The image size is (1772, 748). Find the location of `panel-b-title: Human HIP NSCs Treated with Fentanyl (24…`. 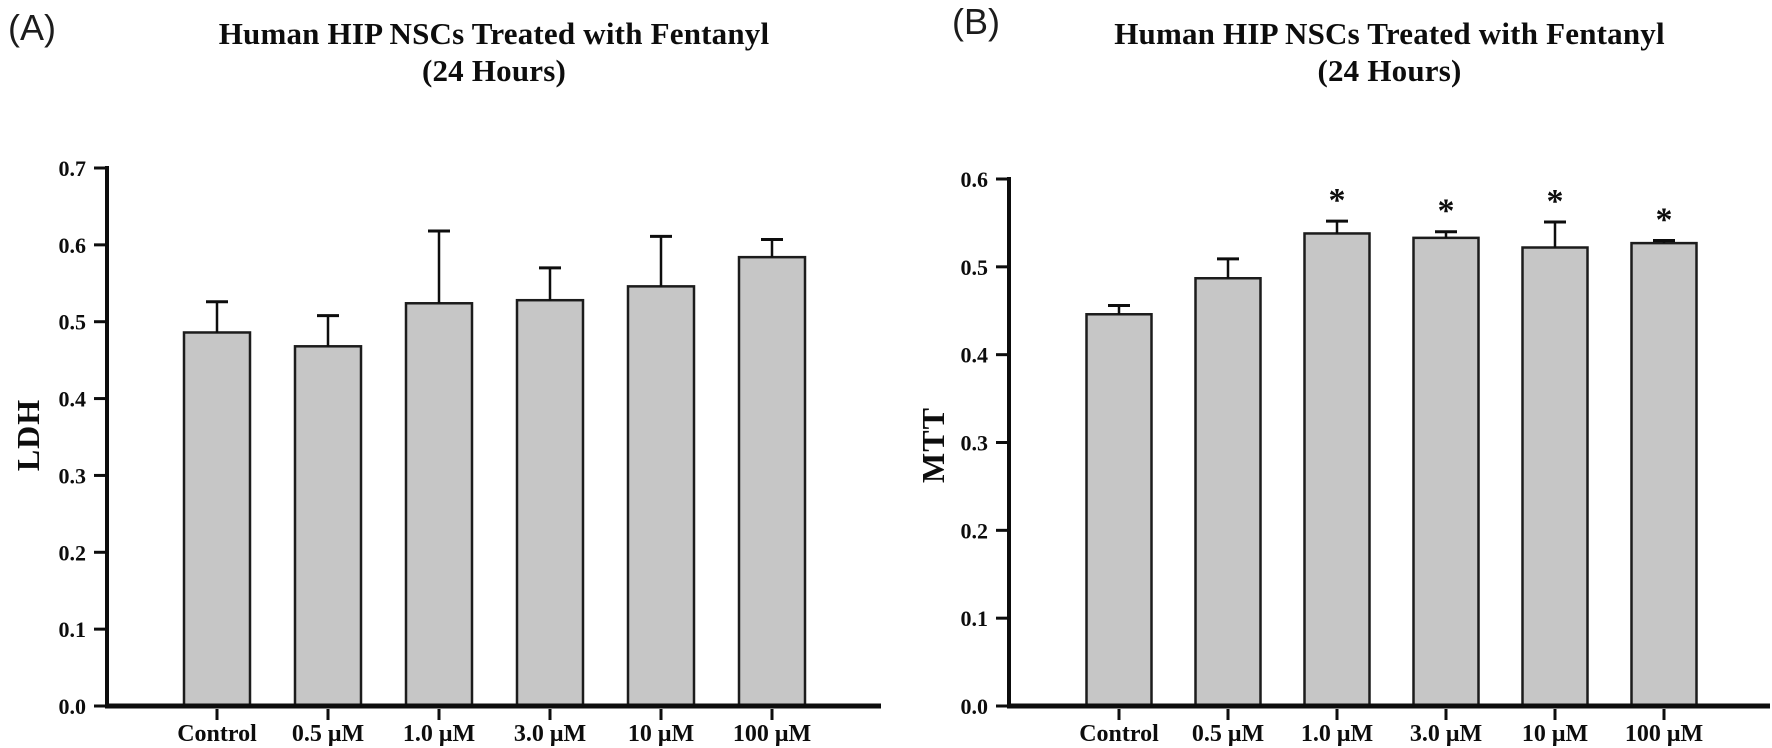

panel-b-title: Human HIP NSCs Treated with Fentanyl (24… is located at coordinates (1389, 52).